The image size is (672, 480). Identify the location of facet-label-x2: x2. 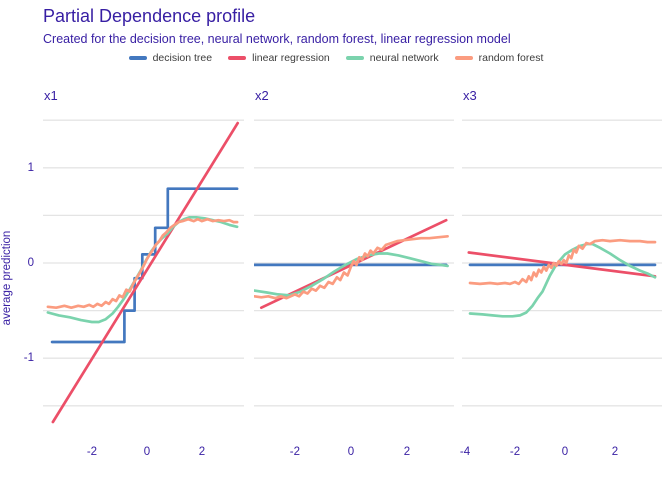
(262, 95).